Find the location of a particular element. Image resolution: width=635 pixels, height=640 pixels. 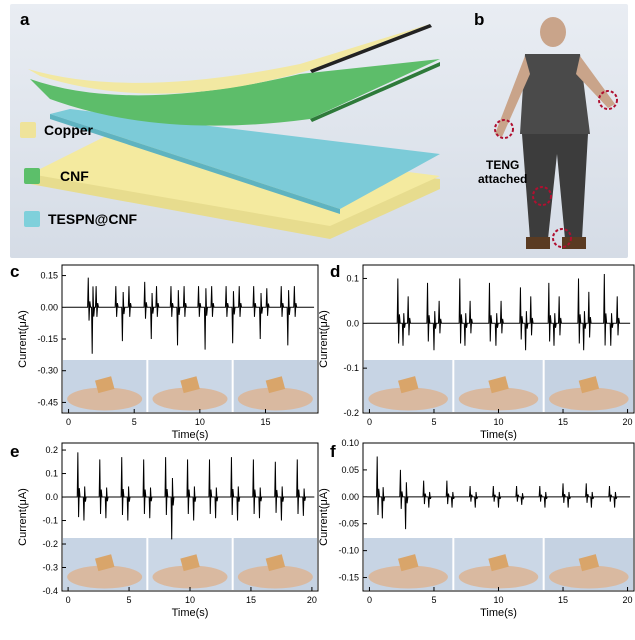

signal-line-d is located at coordinates (498, 312).